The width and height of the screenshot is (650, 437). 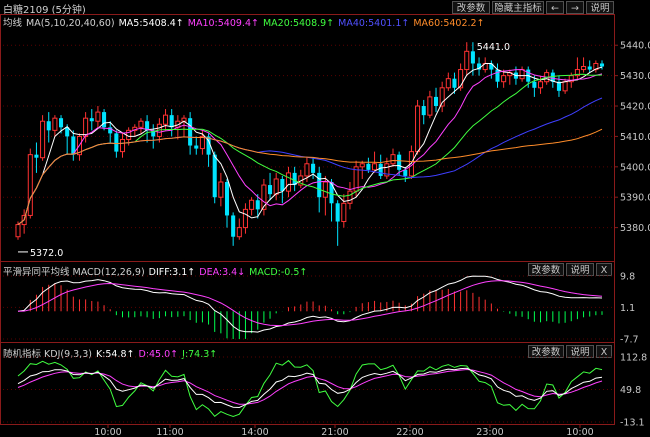 What do you see at coordinates (635, 76) in the screenshot?
I see `main-y-tick-label: 5430.0` at bounding box center [635, 76].